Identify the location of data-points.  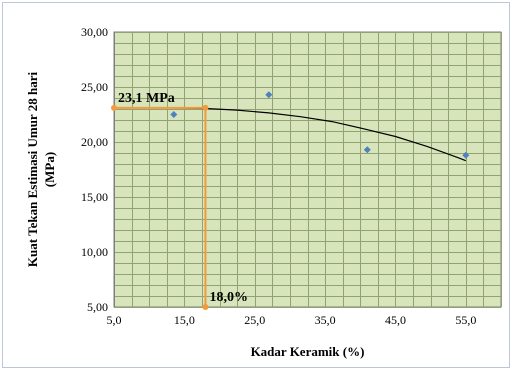
(320, 125).